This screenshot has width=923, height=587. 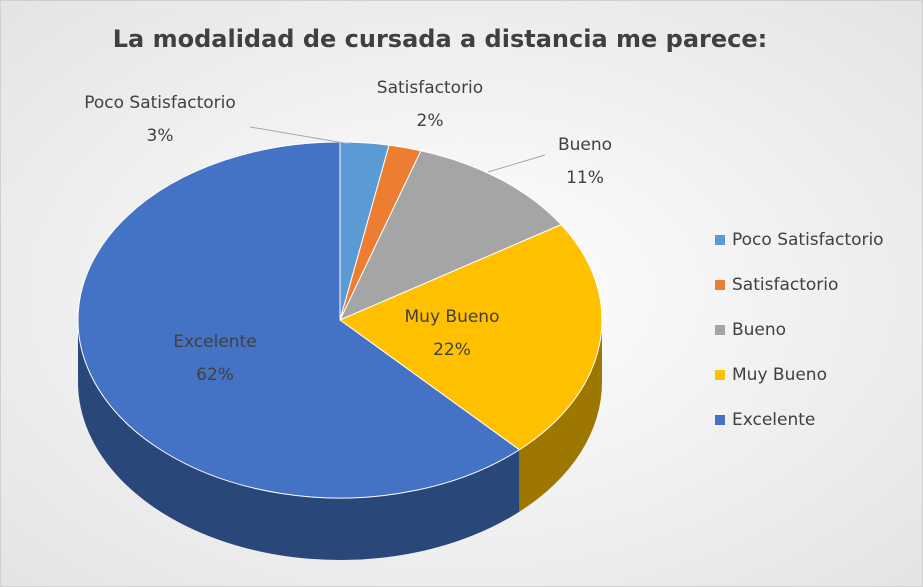 I want to click on data-label-category: Excelente, so click(x=214, y=342).